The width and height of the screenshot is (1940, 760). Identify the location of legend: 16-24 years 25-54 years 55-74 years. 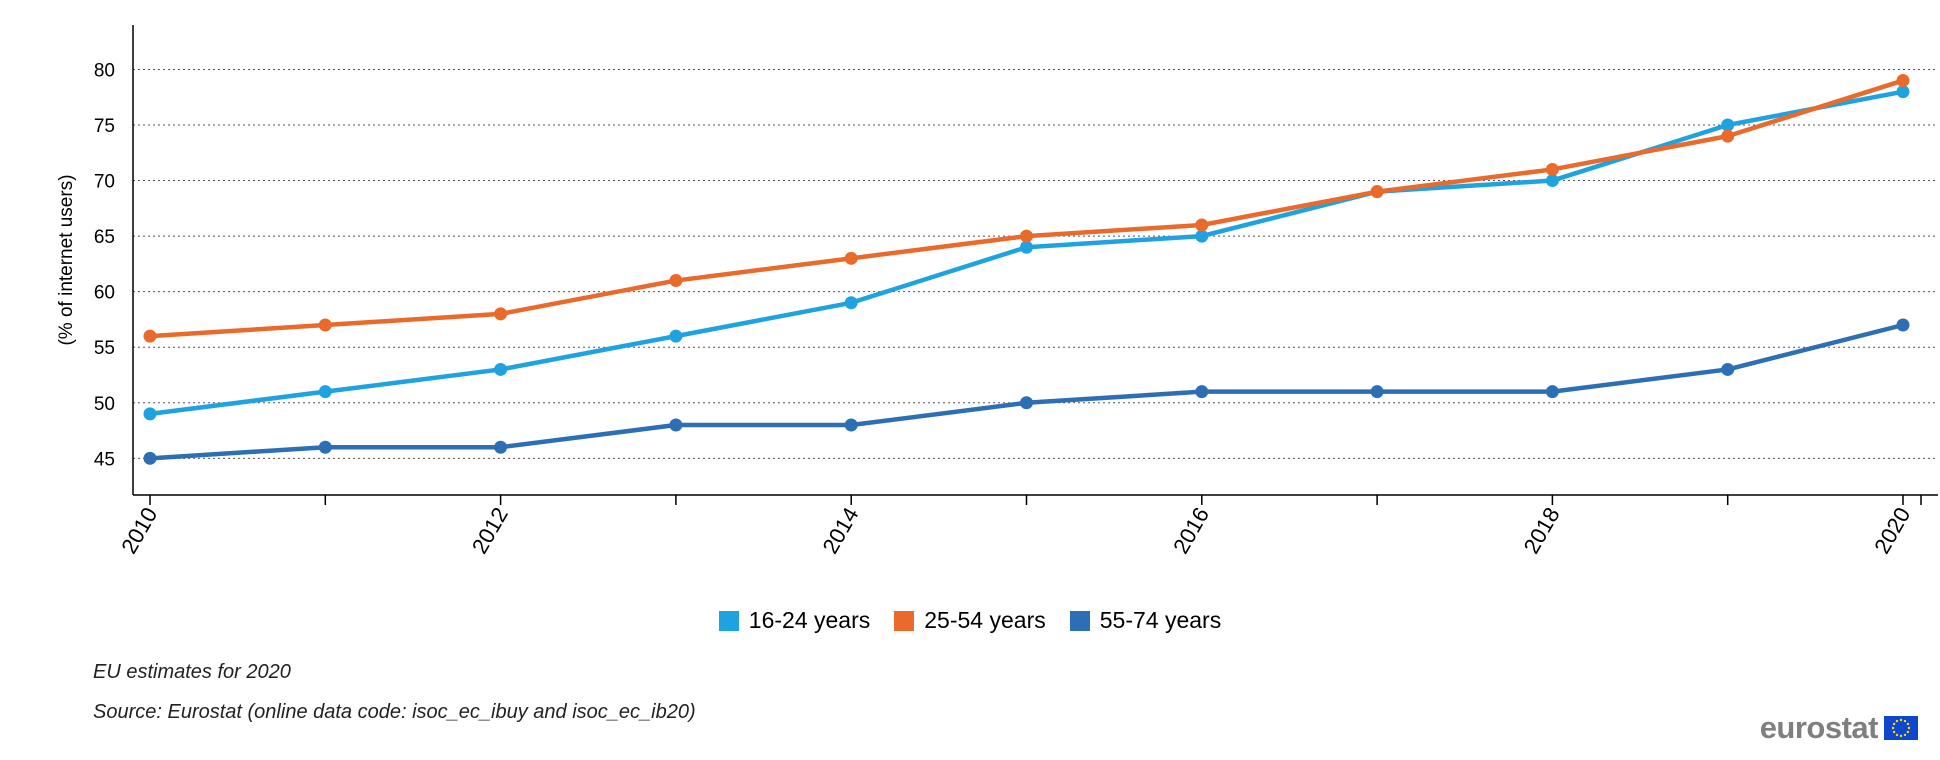
(970, 620).